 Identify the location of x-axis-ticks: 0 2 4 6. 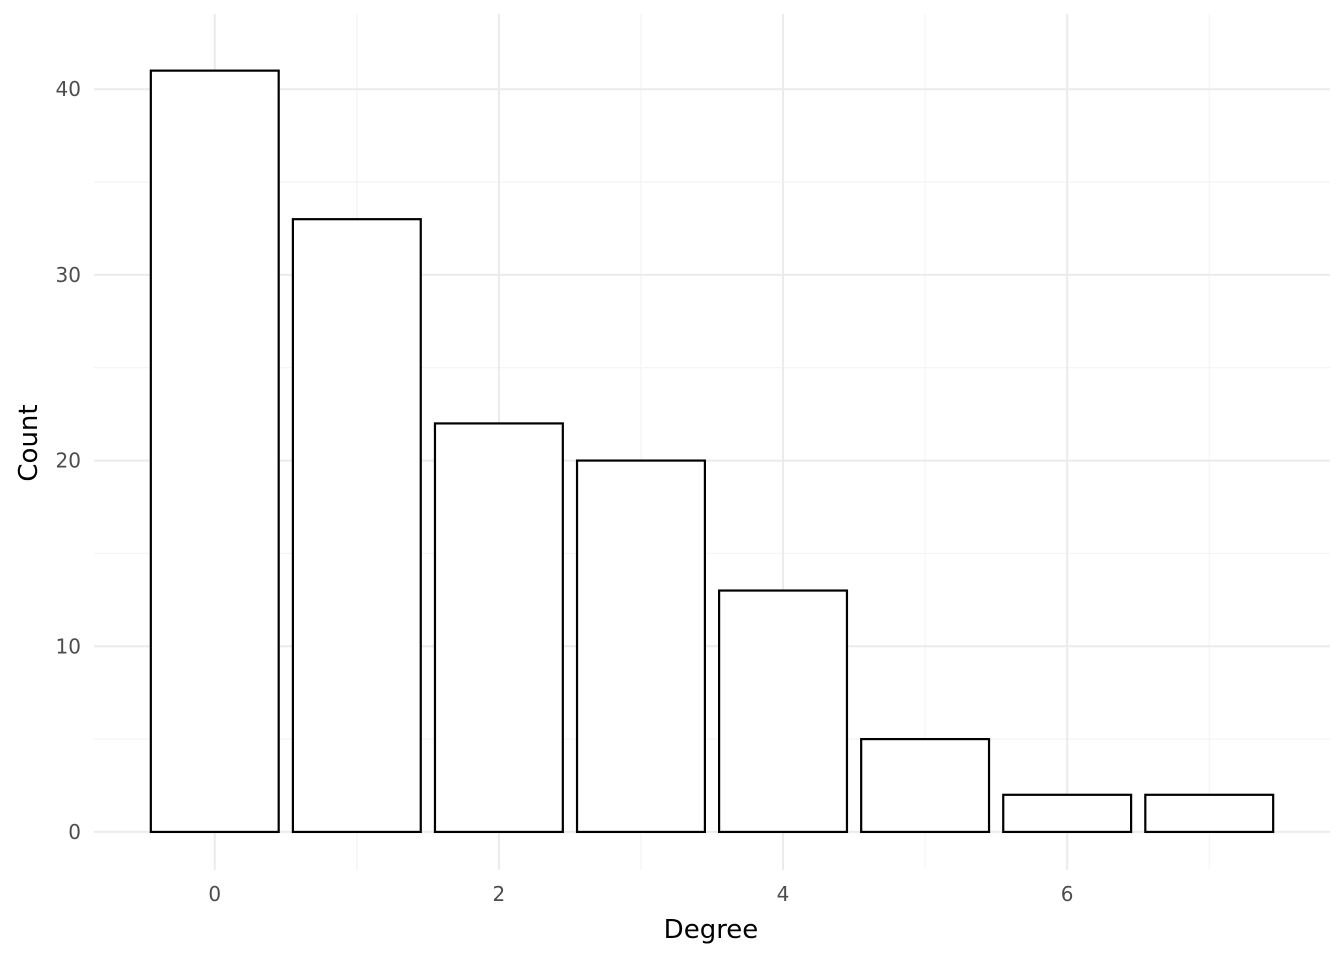
(640, 894).